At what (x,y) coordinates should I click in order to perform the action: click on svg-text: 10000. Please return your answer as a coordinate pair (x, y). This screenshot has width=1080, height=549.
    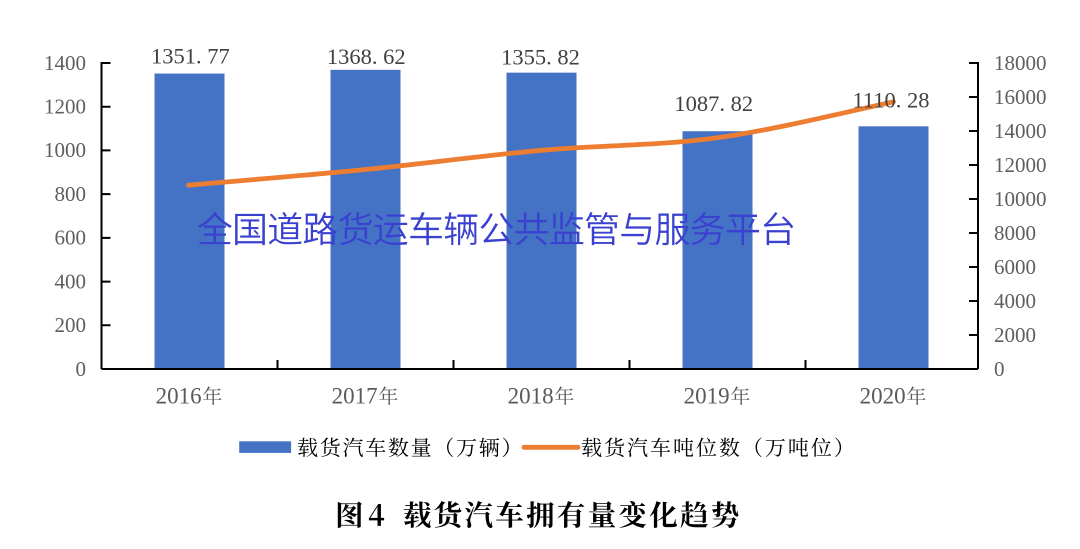
    Looking at the image, I should click on (1020, 199).